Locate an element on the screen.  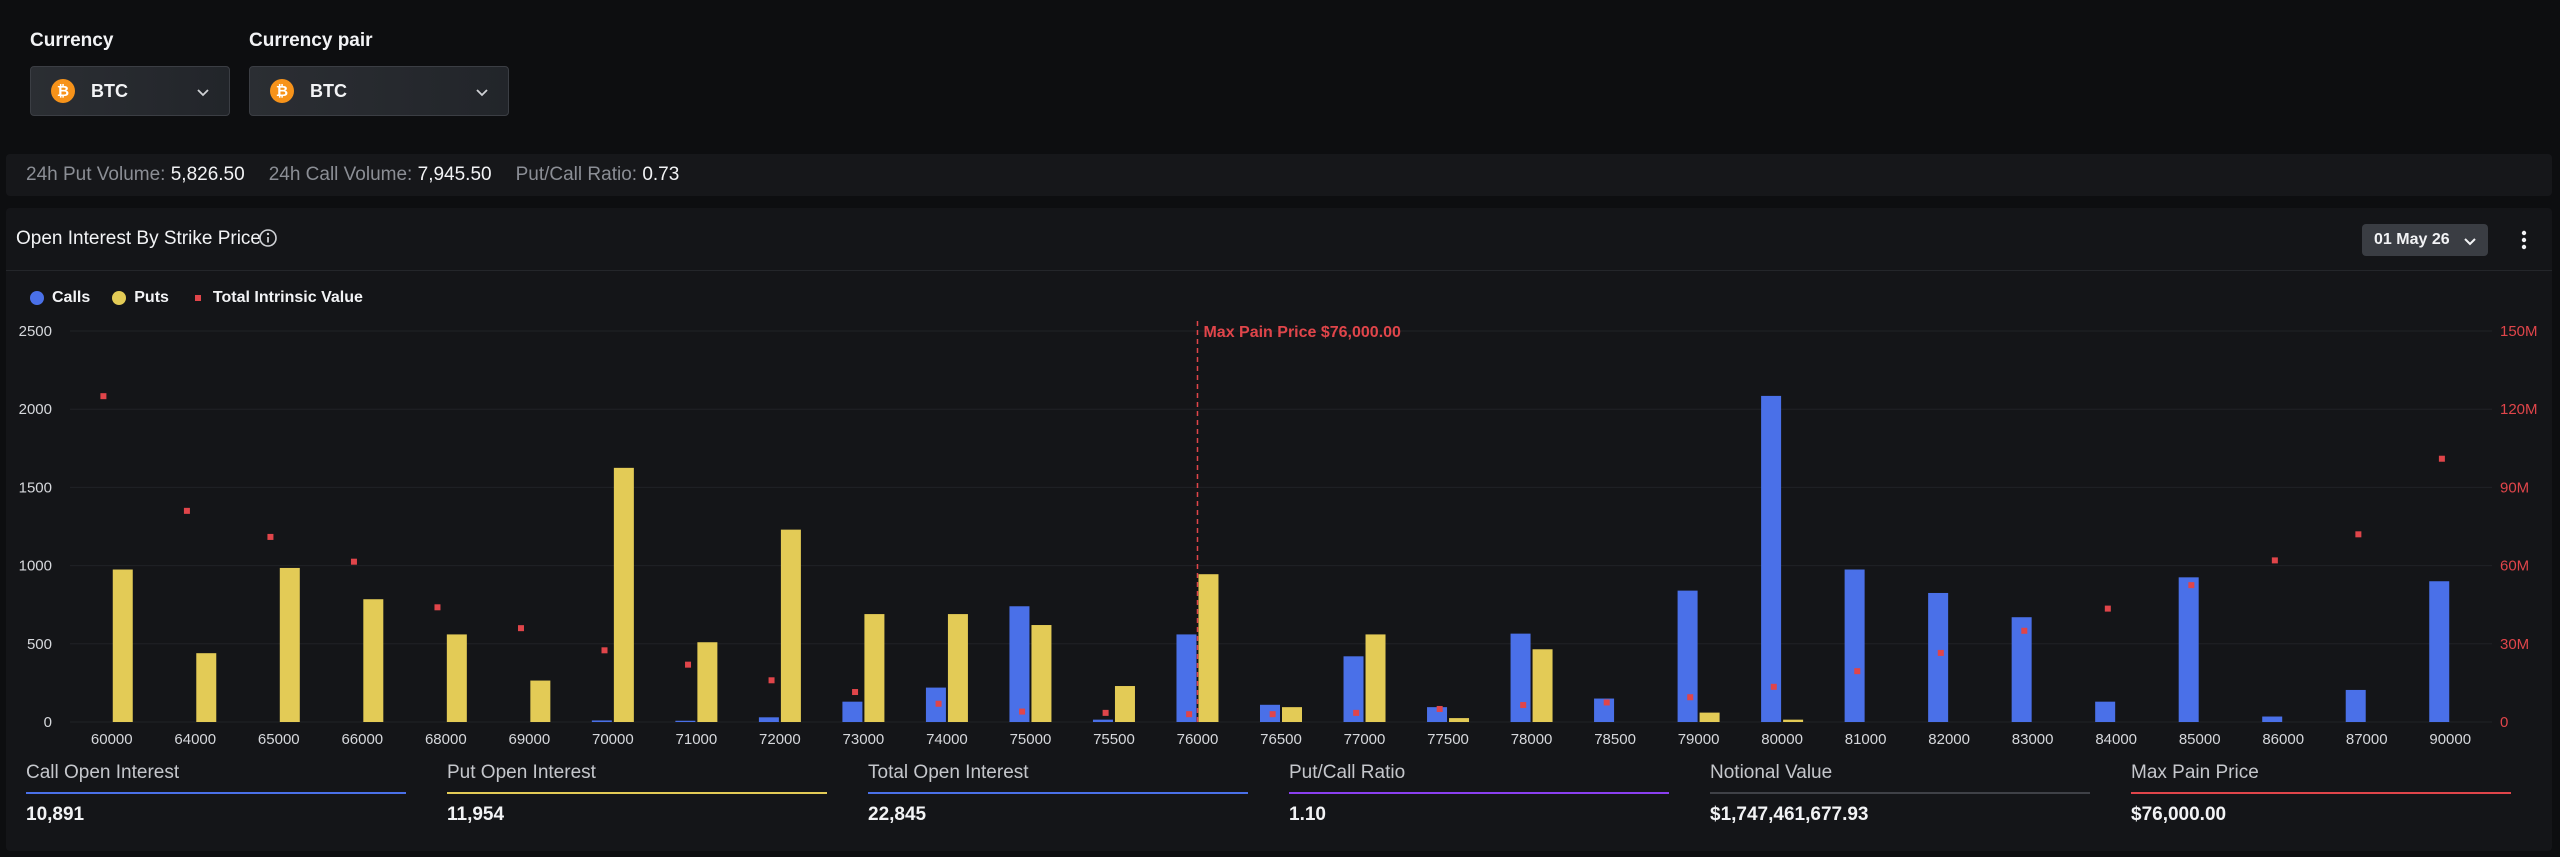
expiry-date-select: 01 May 26 is located at coordinates (2425, 240).